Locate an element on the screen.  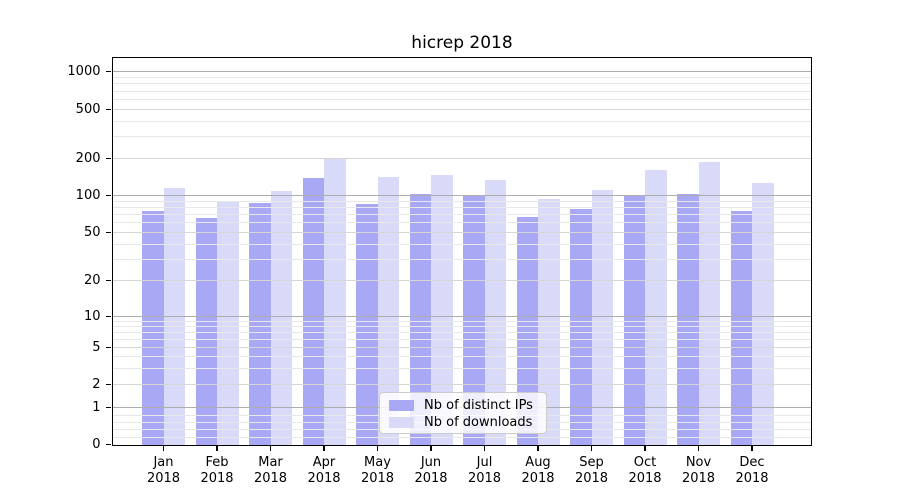
legend-label: Nb of downloads is located at coordinates (478, 422).